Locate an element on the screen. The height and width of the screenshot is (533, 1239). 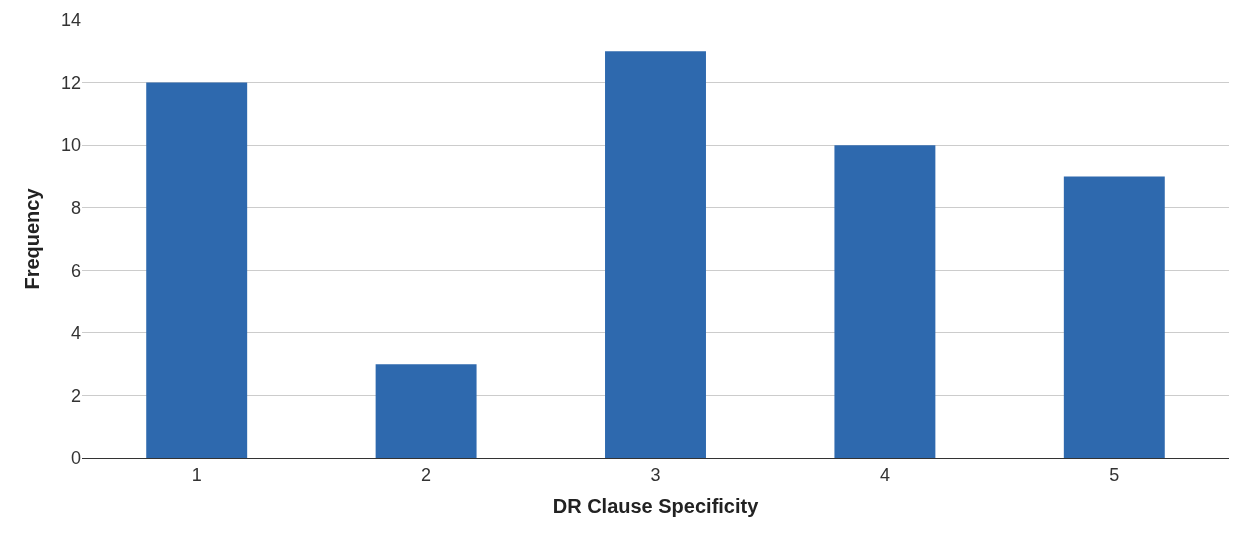
y-tick-label: 2 is located at coordinates (75, 395).